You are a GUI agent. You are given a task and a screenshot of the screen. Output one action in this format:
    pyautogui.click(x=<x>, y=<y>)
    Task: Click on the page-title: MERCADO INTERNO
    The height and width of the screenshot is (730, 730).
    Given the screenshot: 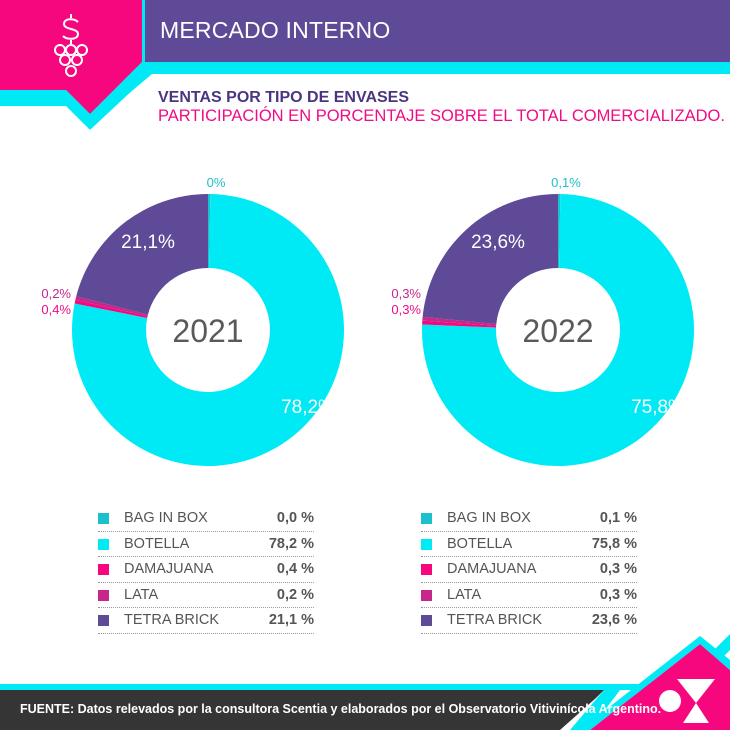 What is the action you would take?
    pyautogui.click(x=275, y=30)
    